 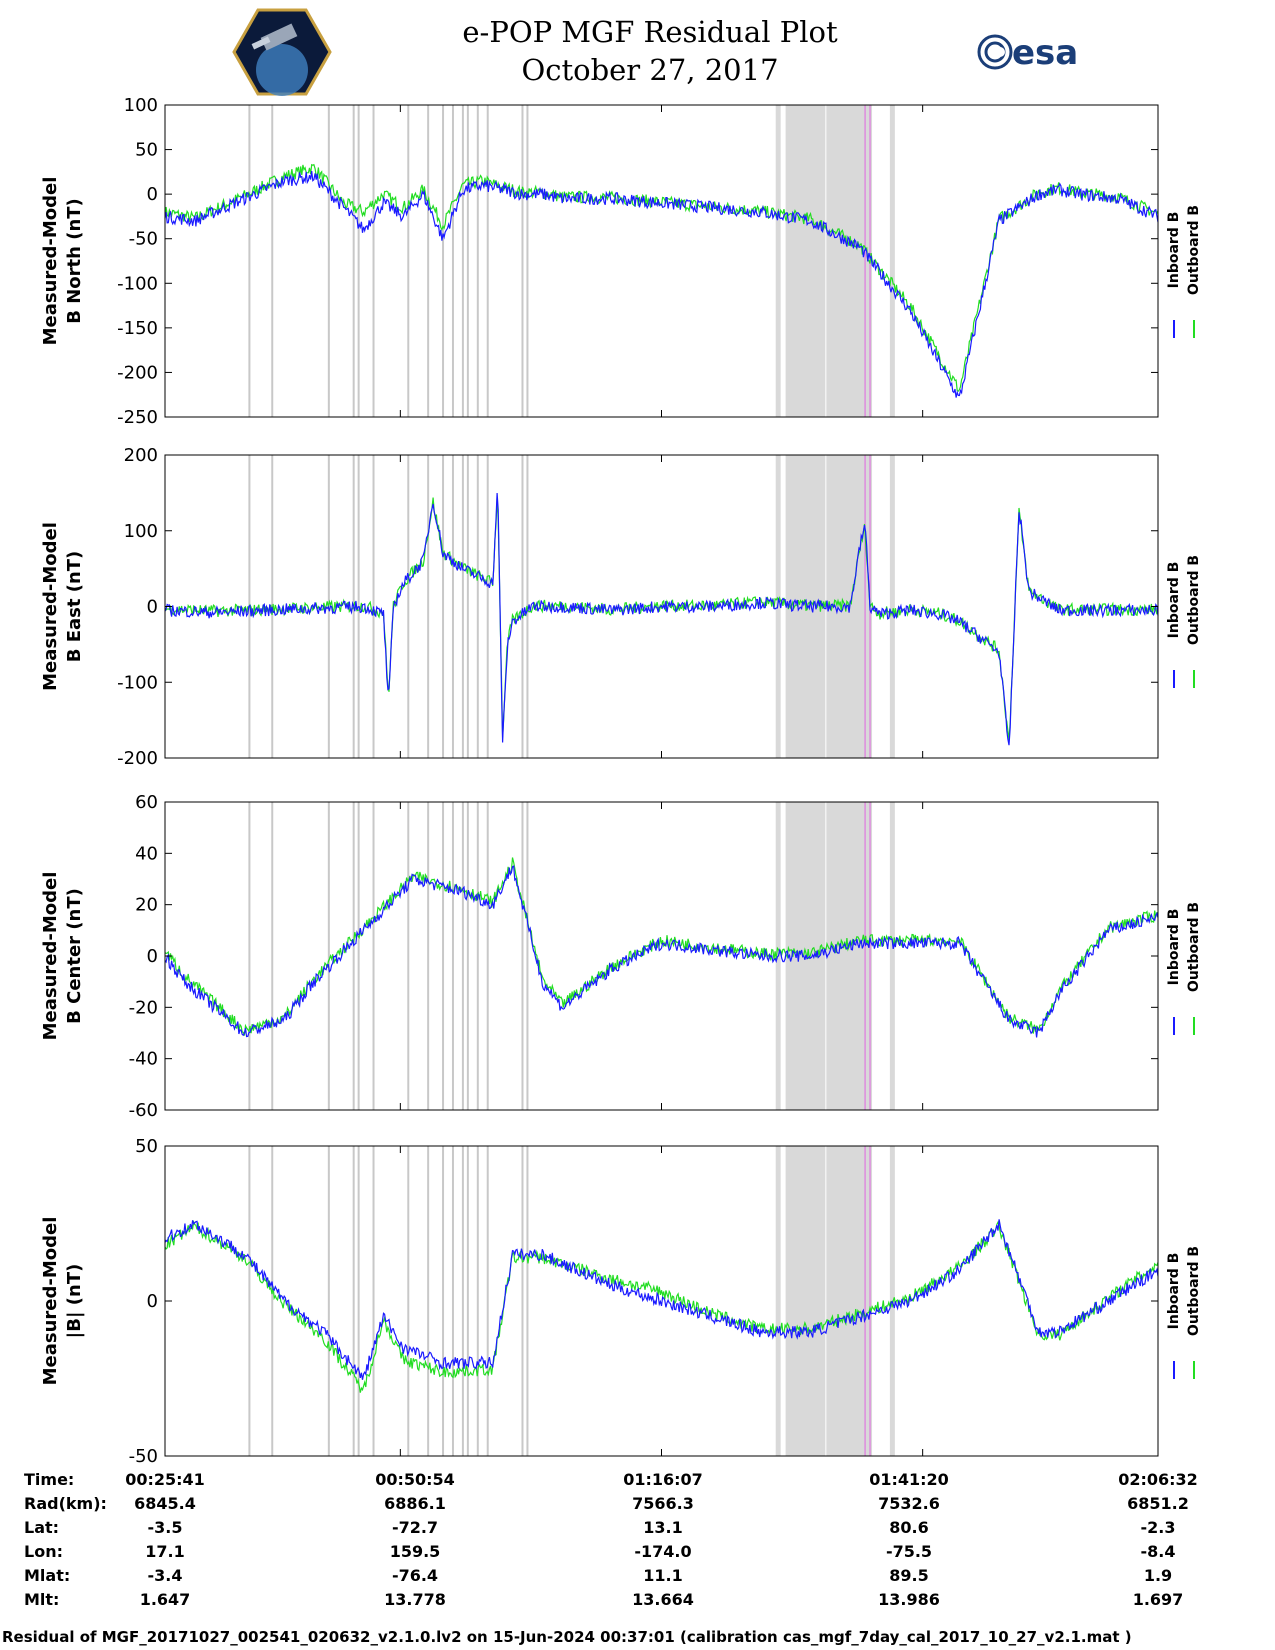 I want to click on b-north-ylabel-line1: Measured-Model, so click(x=50, y=261).